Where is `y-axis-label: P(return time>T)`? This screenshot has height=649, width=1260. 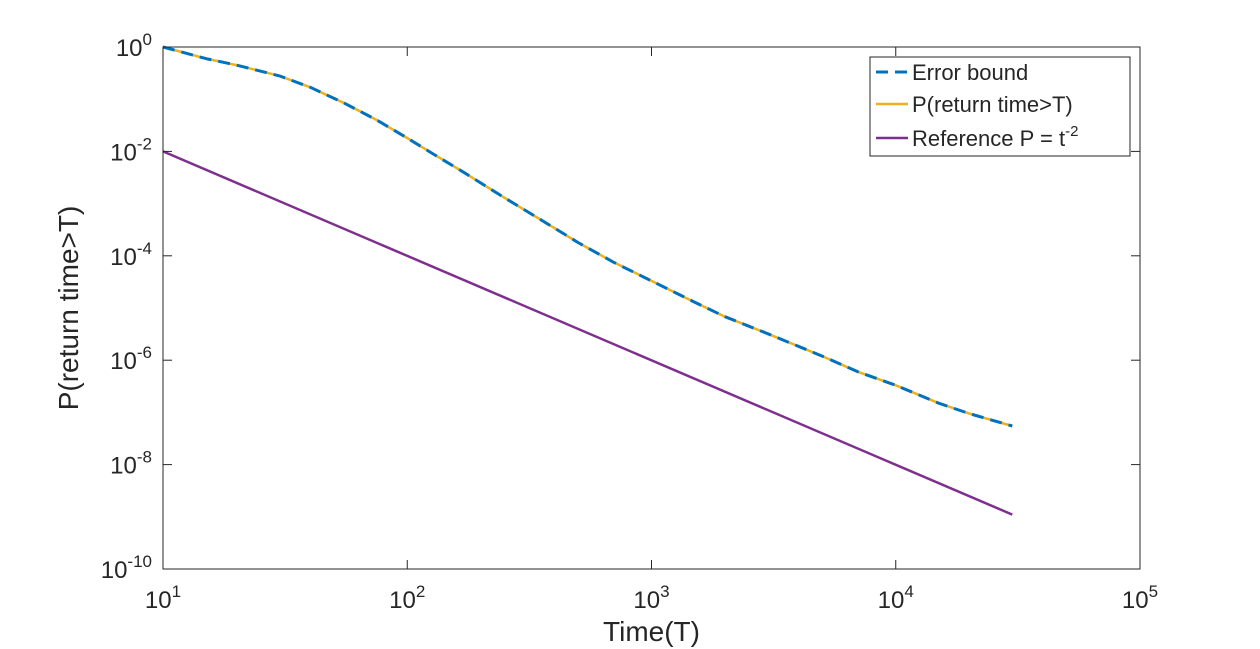
y-axis-label: P(return time>T) is located at coordinates (68, 308).